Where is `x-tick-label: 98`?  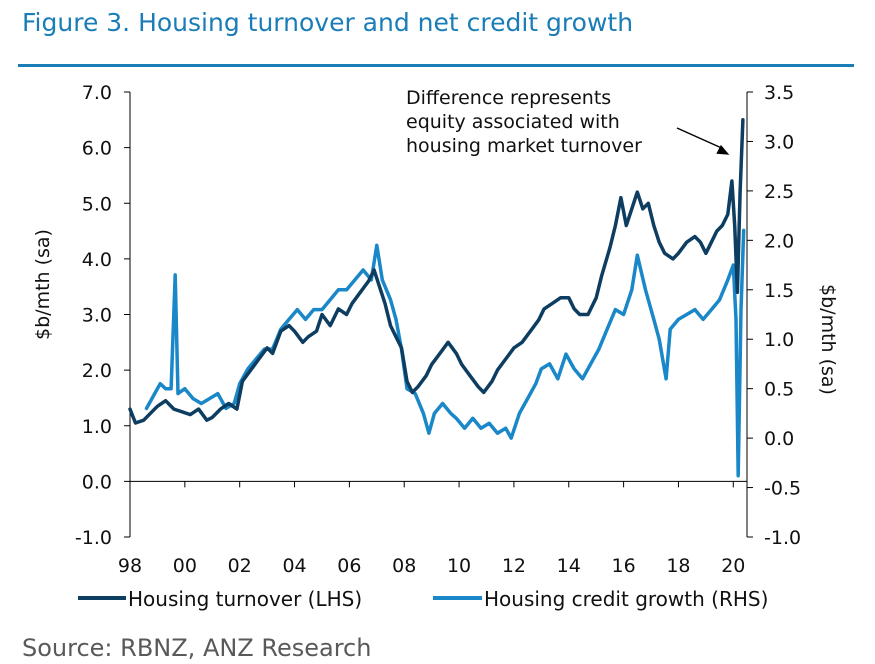
x-tick-label: 98 is located at coordinates (130, 566).